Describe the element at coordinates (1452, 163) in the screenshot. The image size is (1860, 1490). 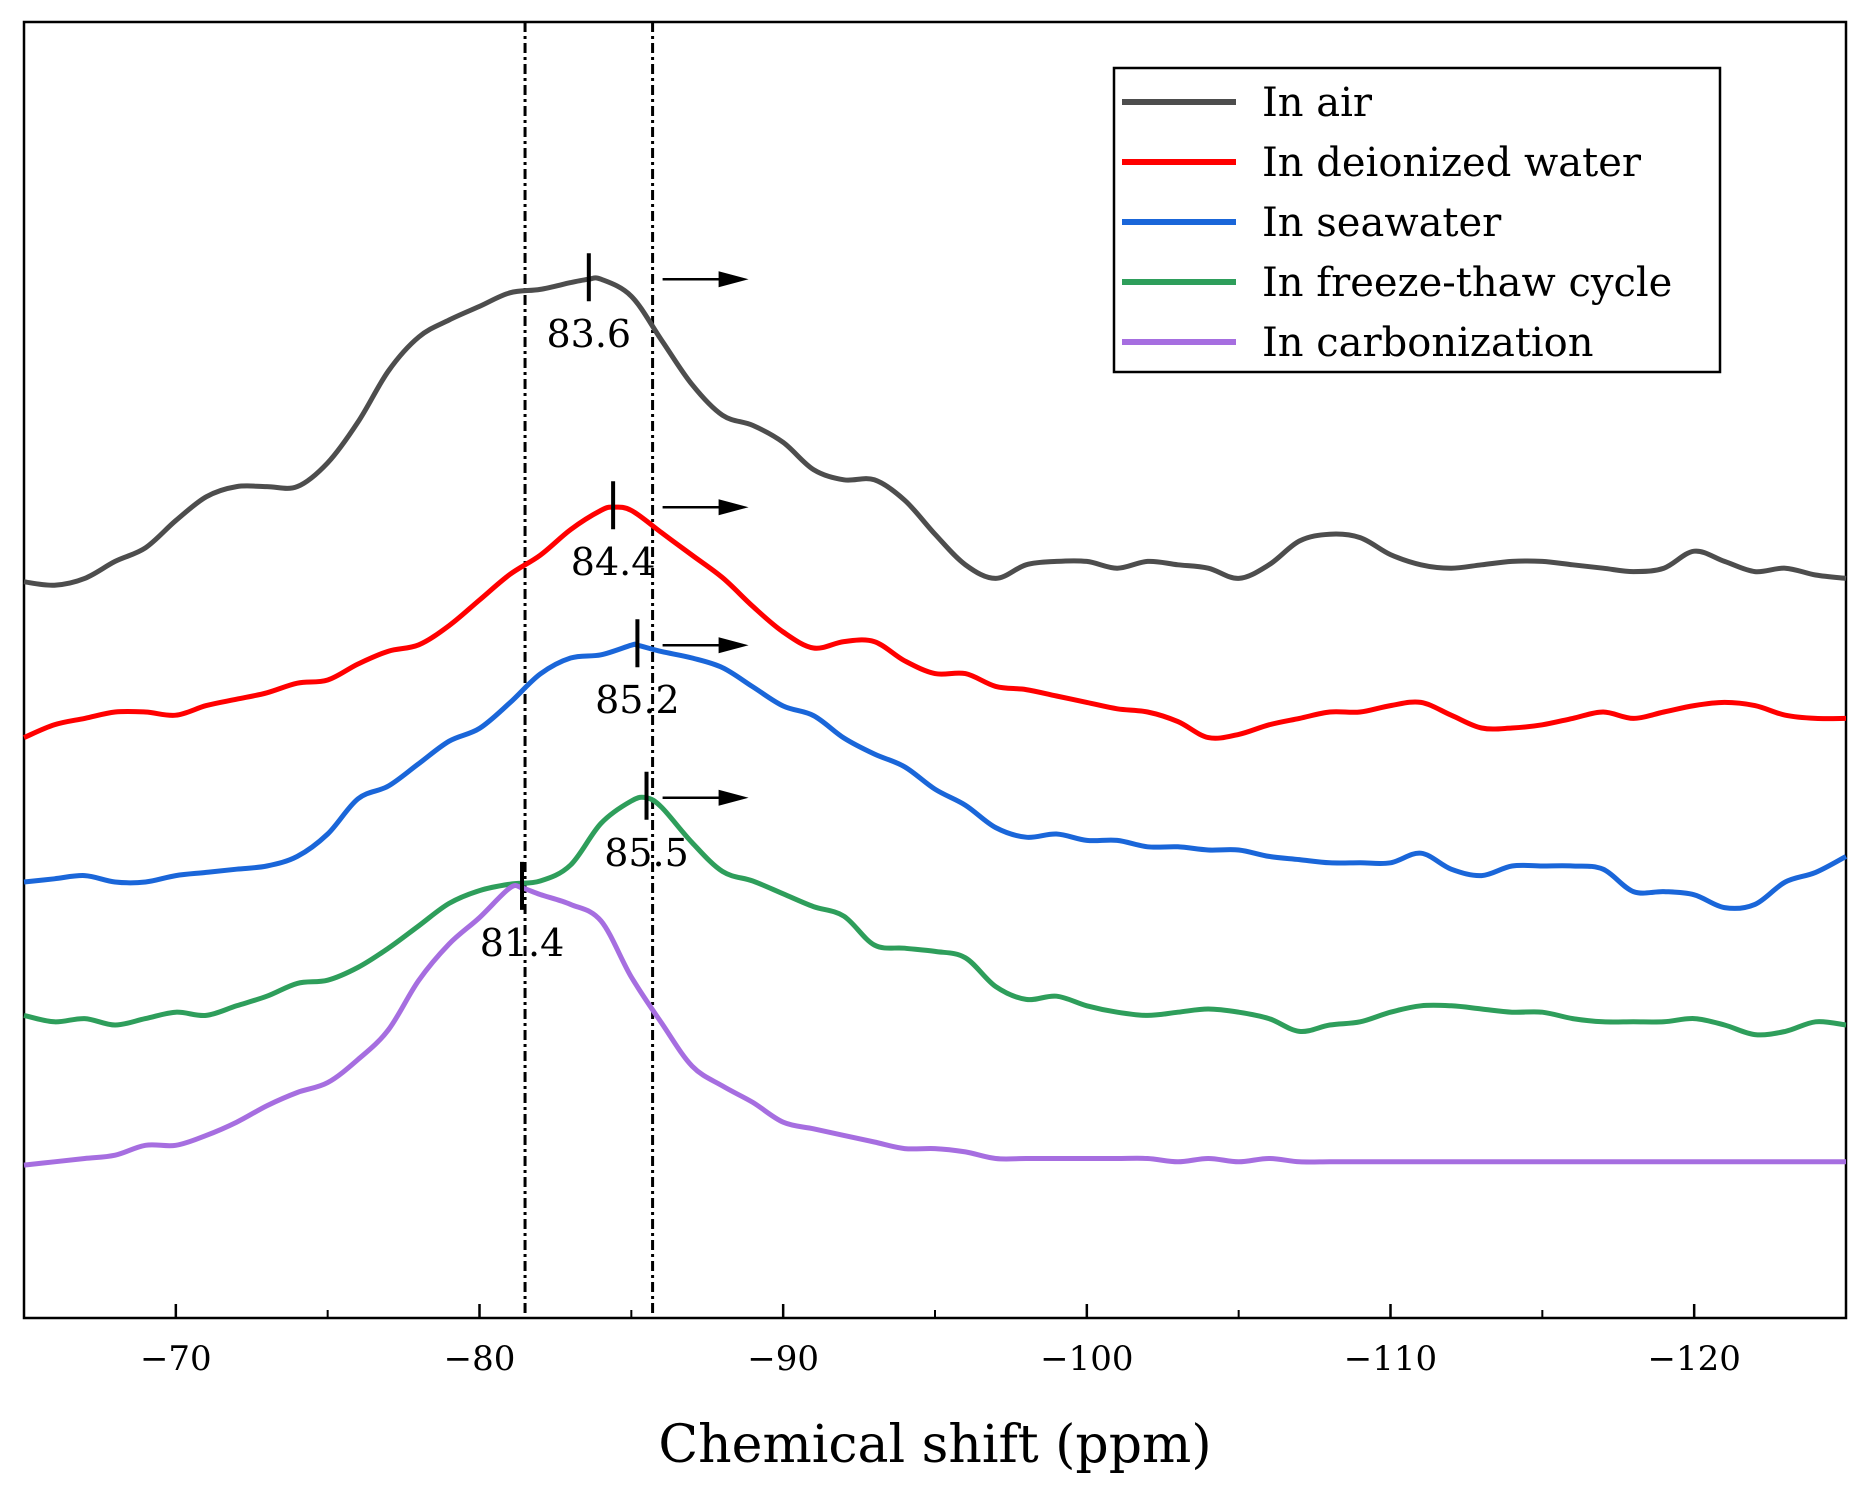
I see `legend-label-2: In deionized water` at that location.